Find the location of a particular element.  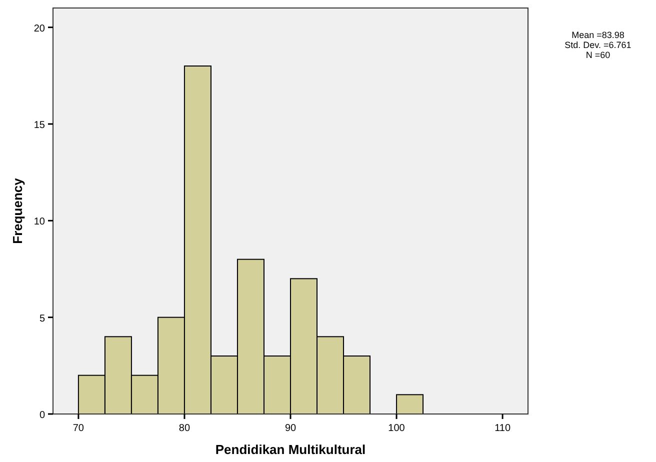

text: Std. Dev. =6.761 is located at coordinates (598, 45).